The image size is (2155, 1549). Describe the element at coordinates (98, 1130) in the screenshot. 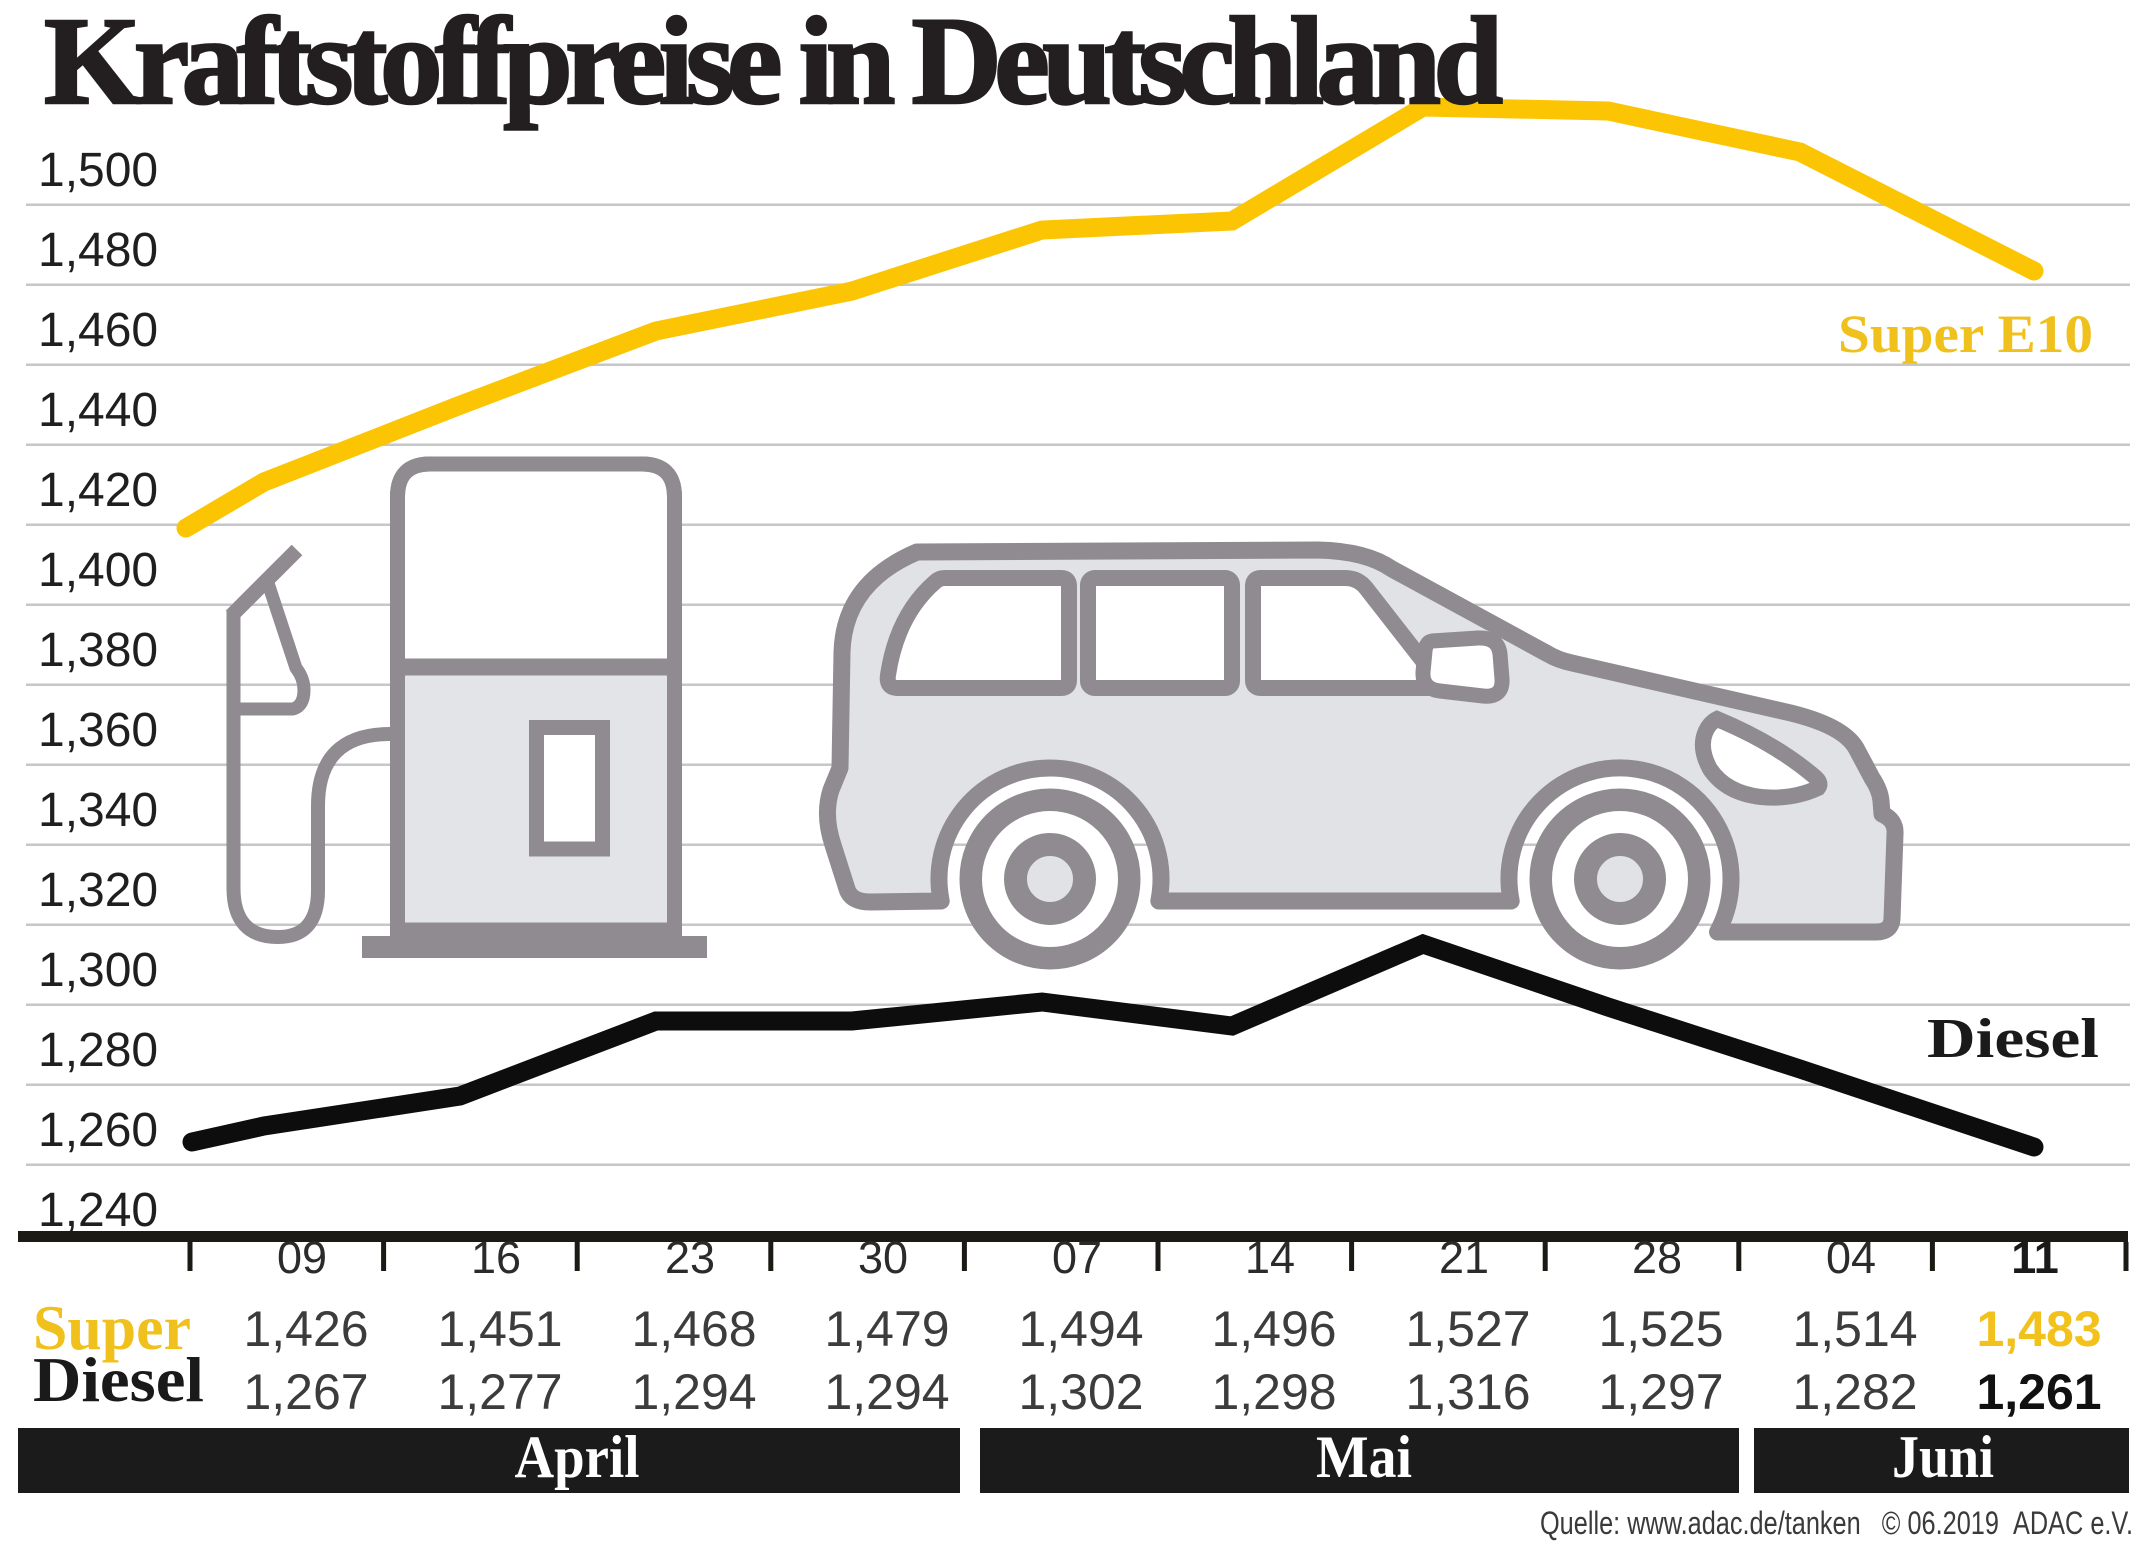

I see `svg-text: 1,260` at that location.